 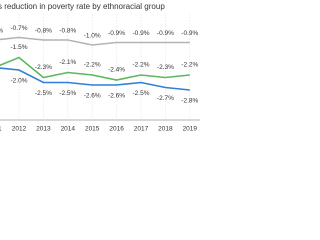 I want to click on x-tick-label: 2016, so click(x=116, y=129).